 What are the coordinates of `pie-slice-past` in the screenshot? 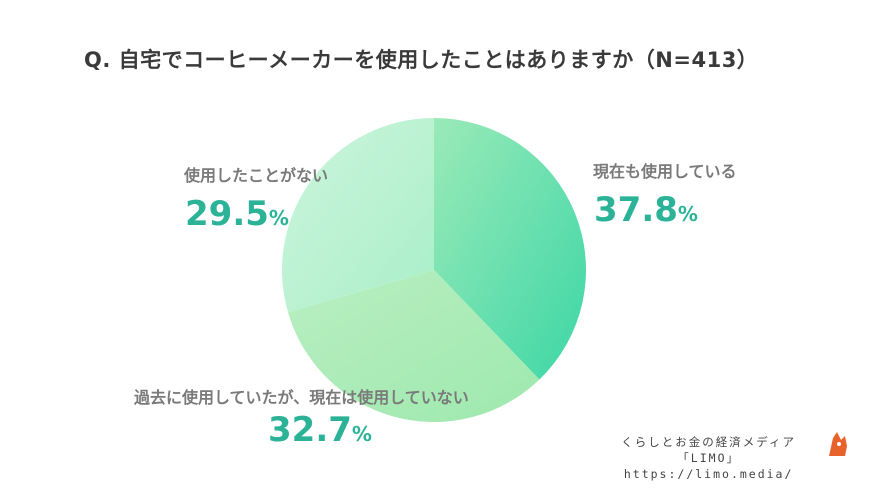 It's located at (414, 346).